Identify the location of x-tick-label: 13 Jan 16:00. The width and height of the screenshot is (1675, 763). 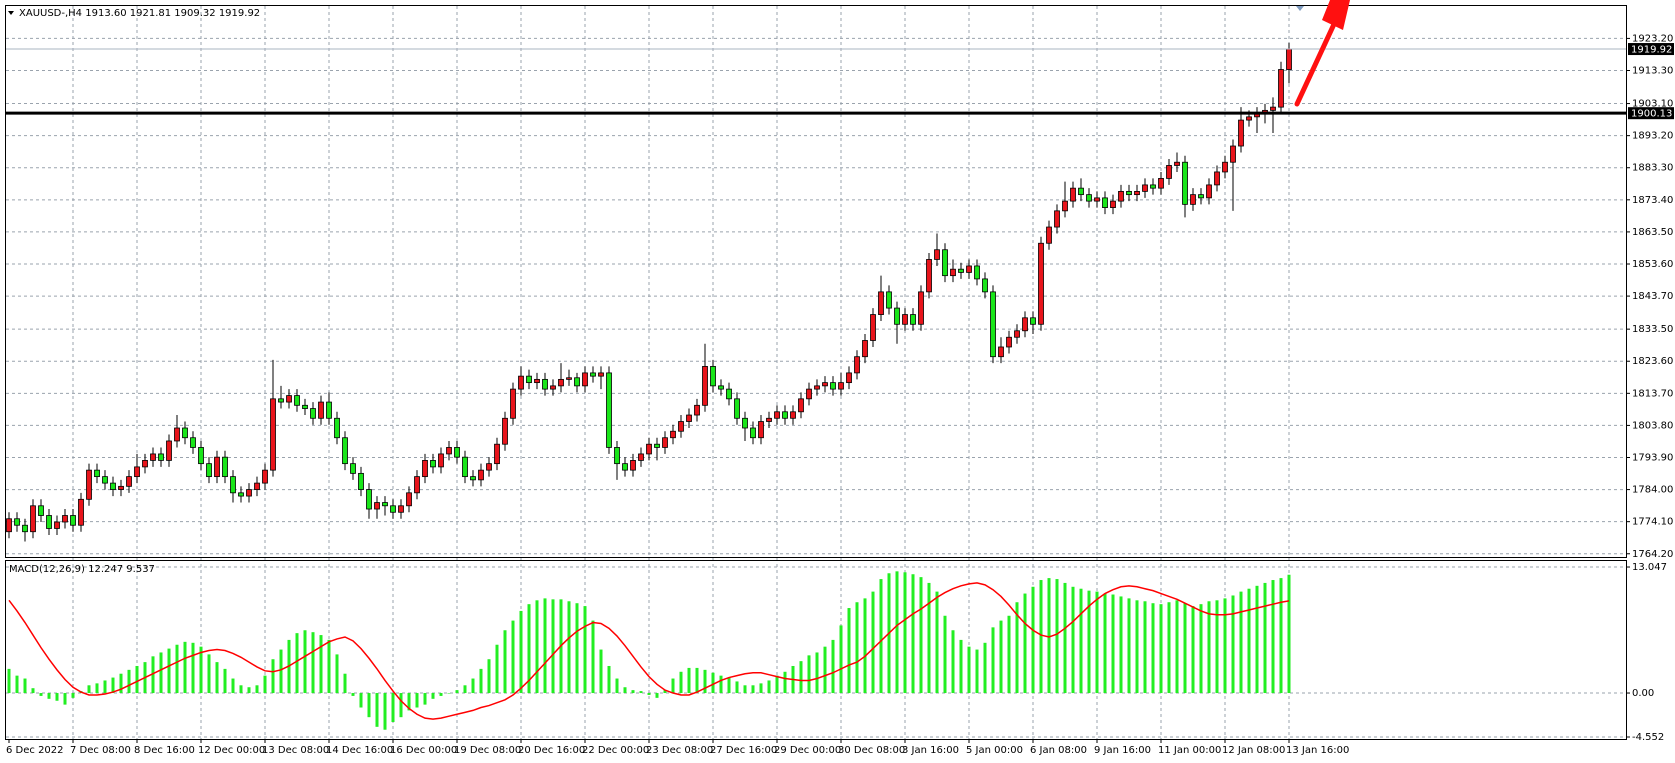
(1317, 750).